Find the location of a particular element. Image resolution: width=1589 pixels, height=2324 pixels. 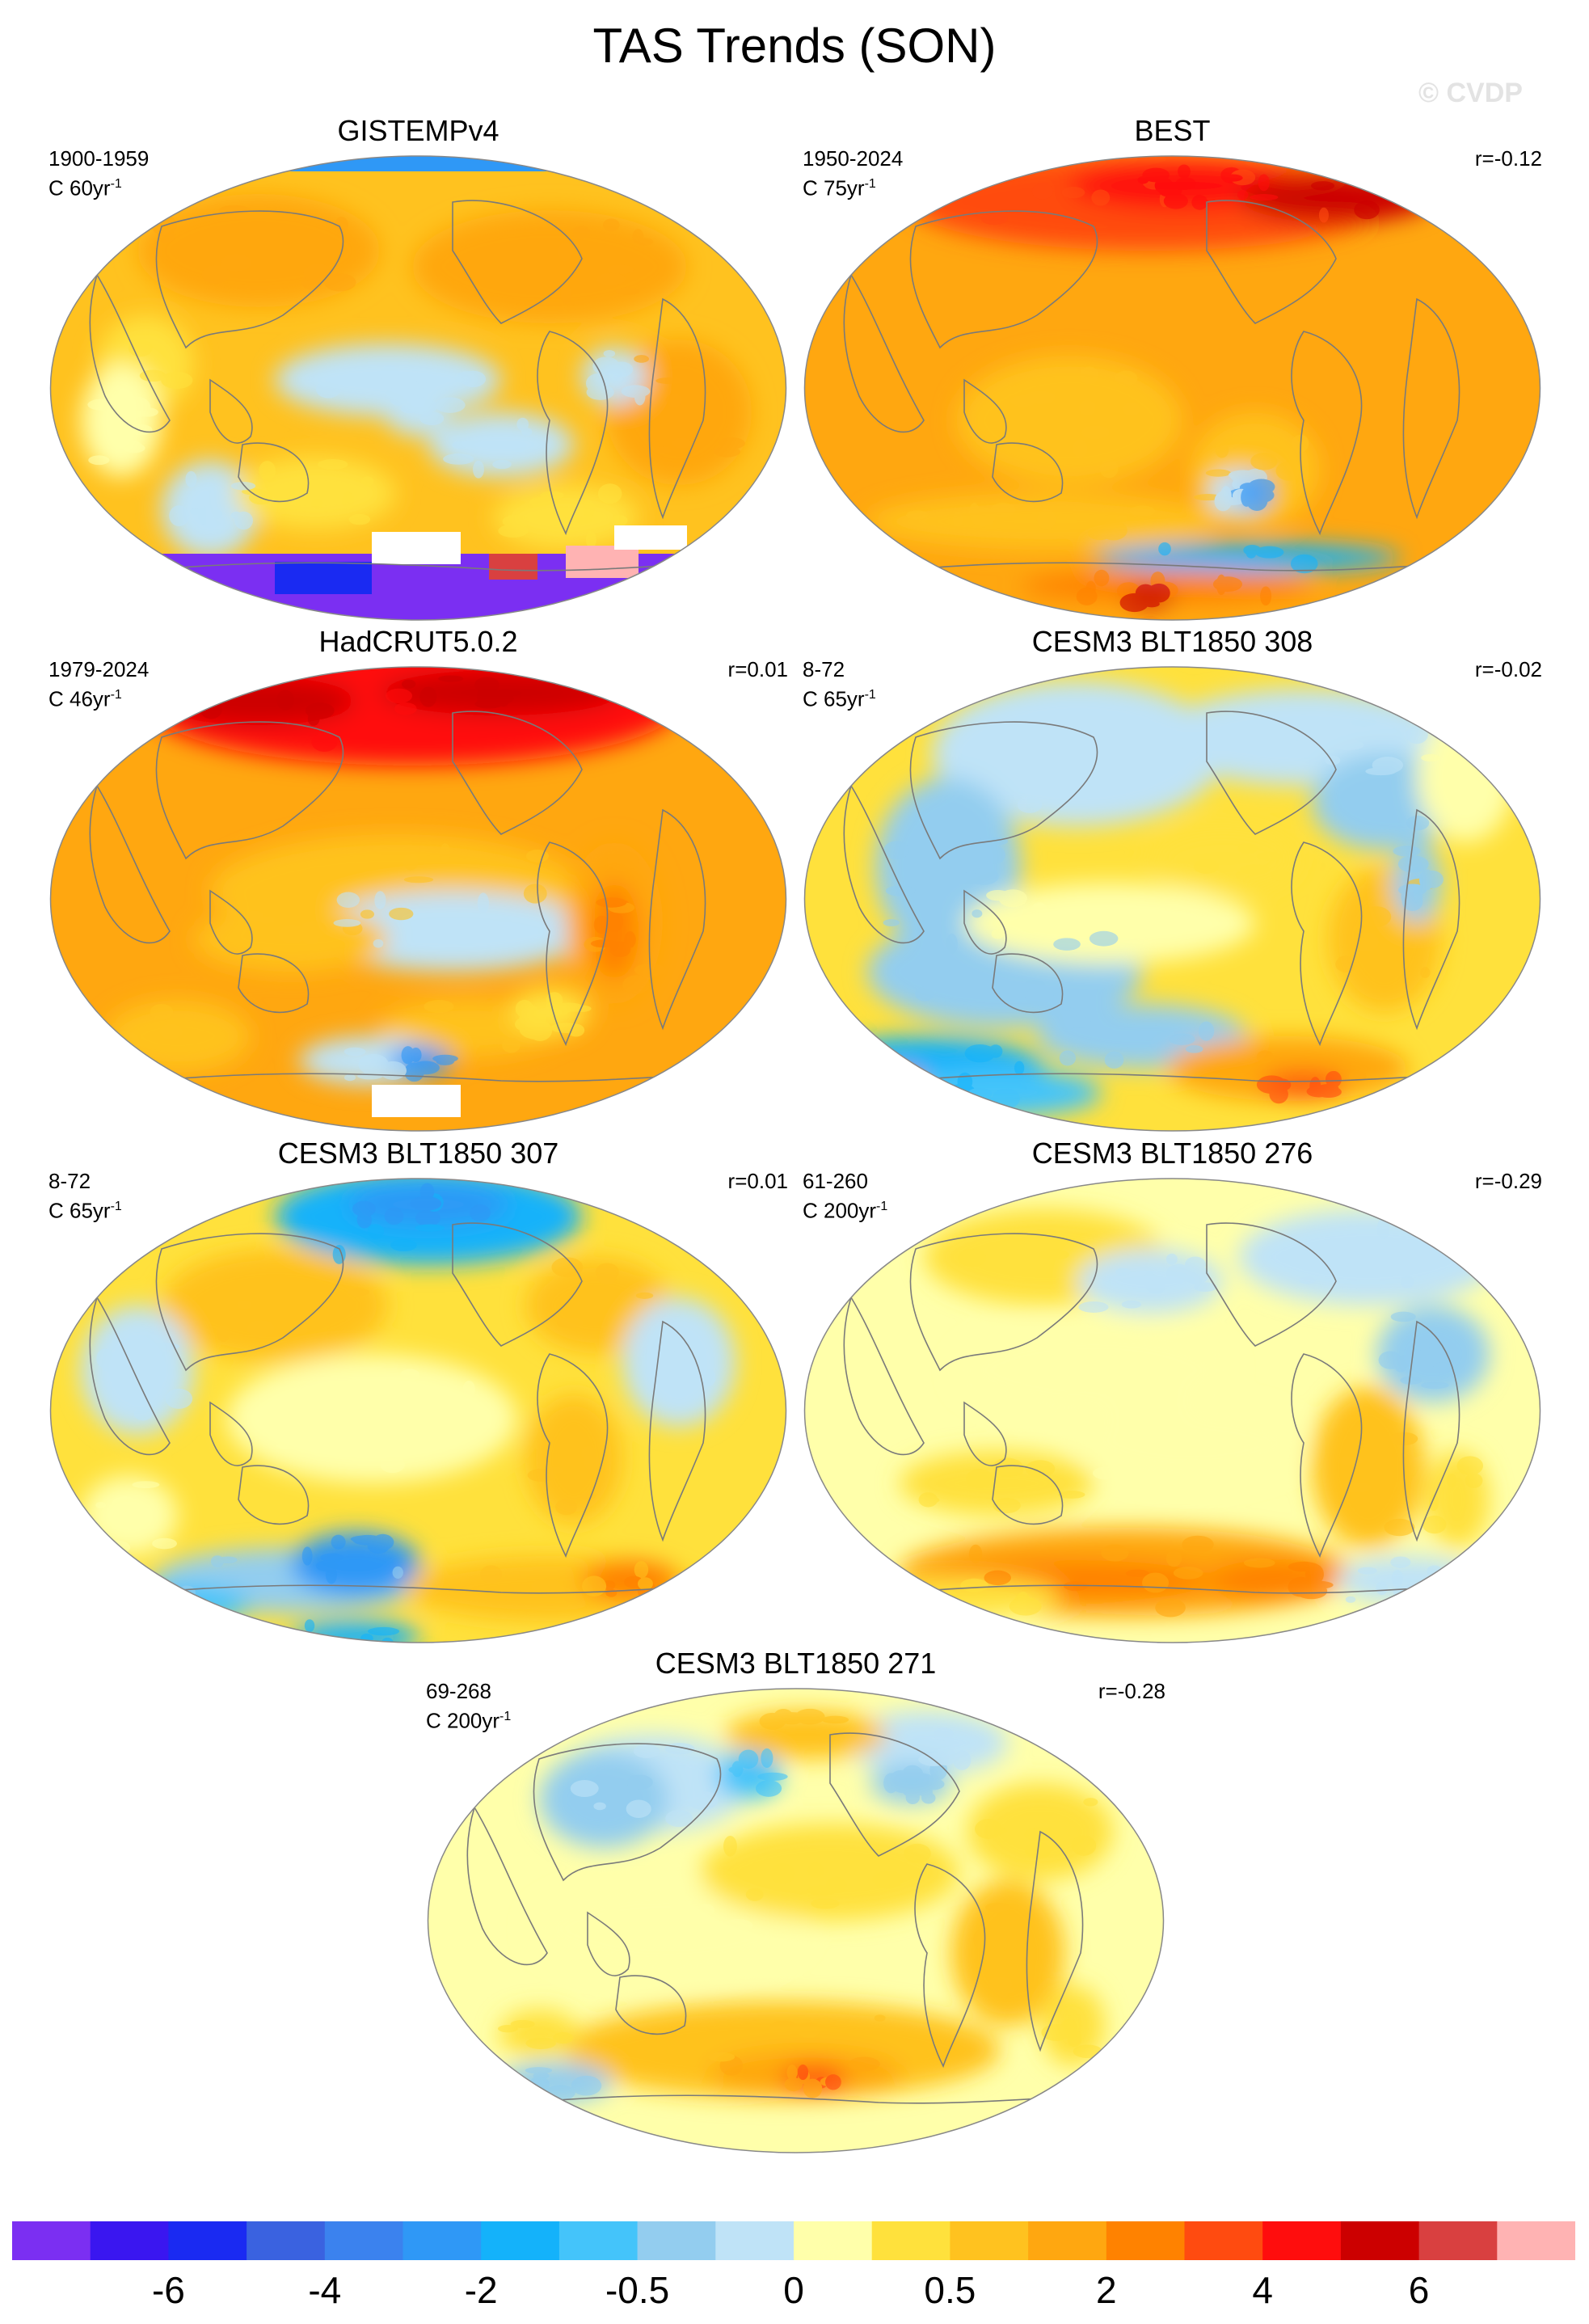

panel-title: CESM3 BLT1850 276 is located at coordinates (1172, 1153).